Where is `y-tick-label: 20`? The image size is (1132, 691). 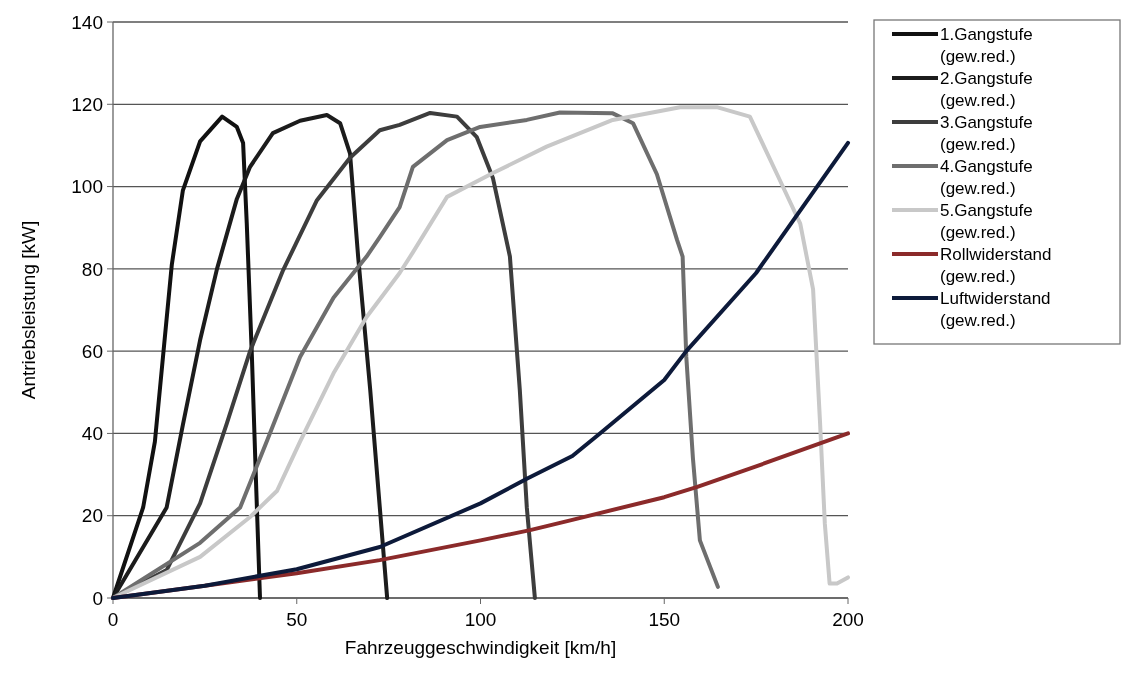 y-tick-label: 20 is located at coordinates (92, 516).